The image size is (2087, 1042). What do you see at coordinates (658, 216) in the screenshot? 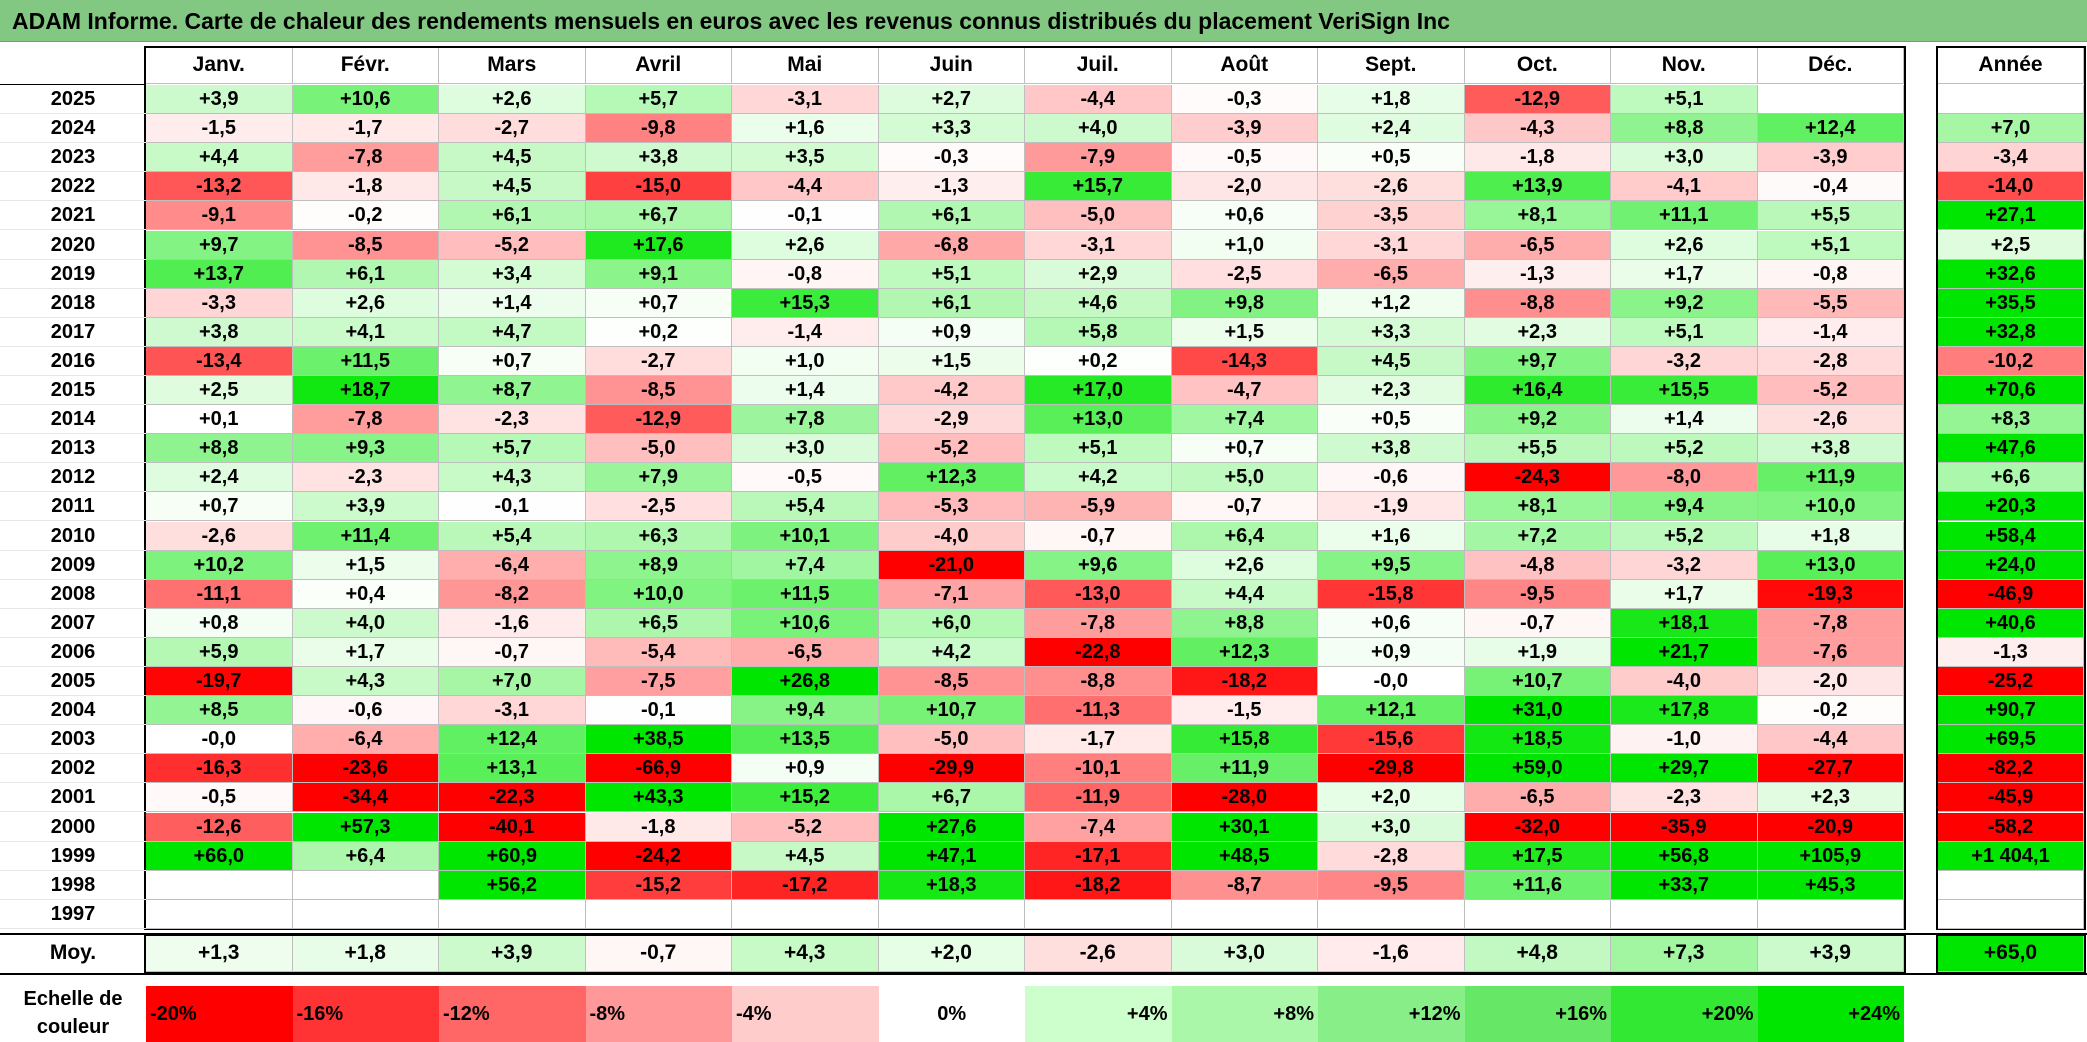
I see `heatmap-cell: +6,7` at bounding box center [658, 216].